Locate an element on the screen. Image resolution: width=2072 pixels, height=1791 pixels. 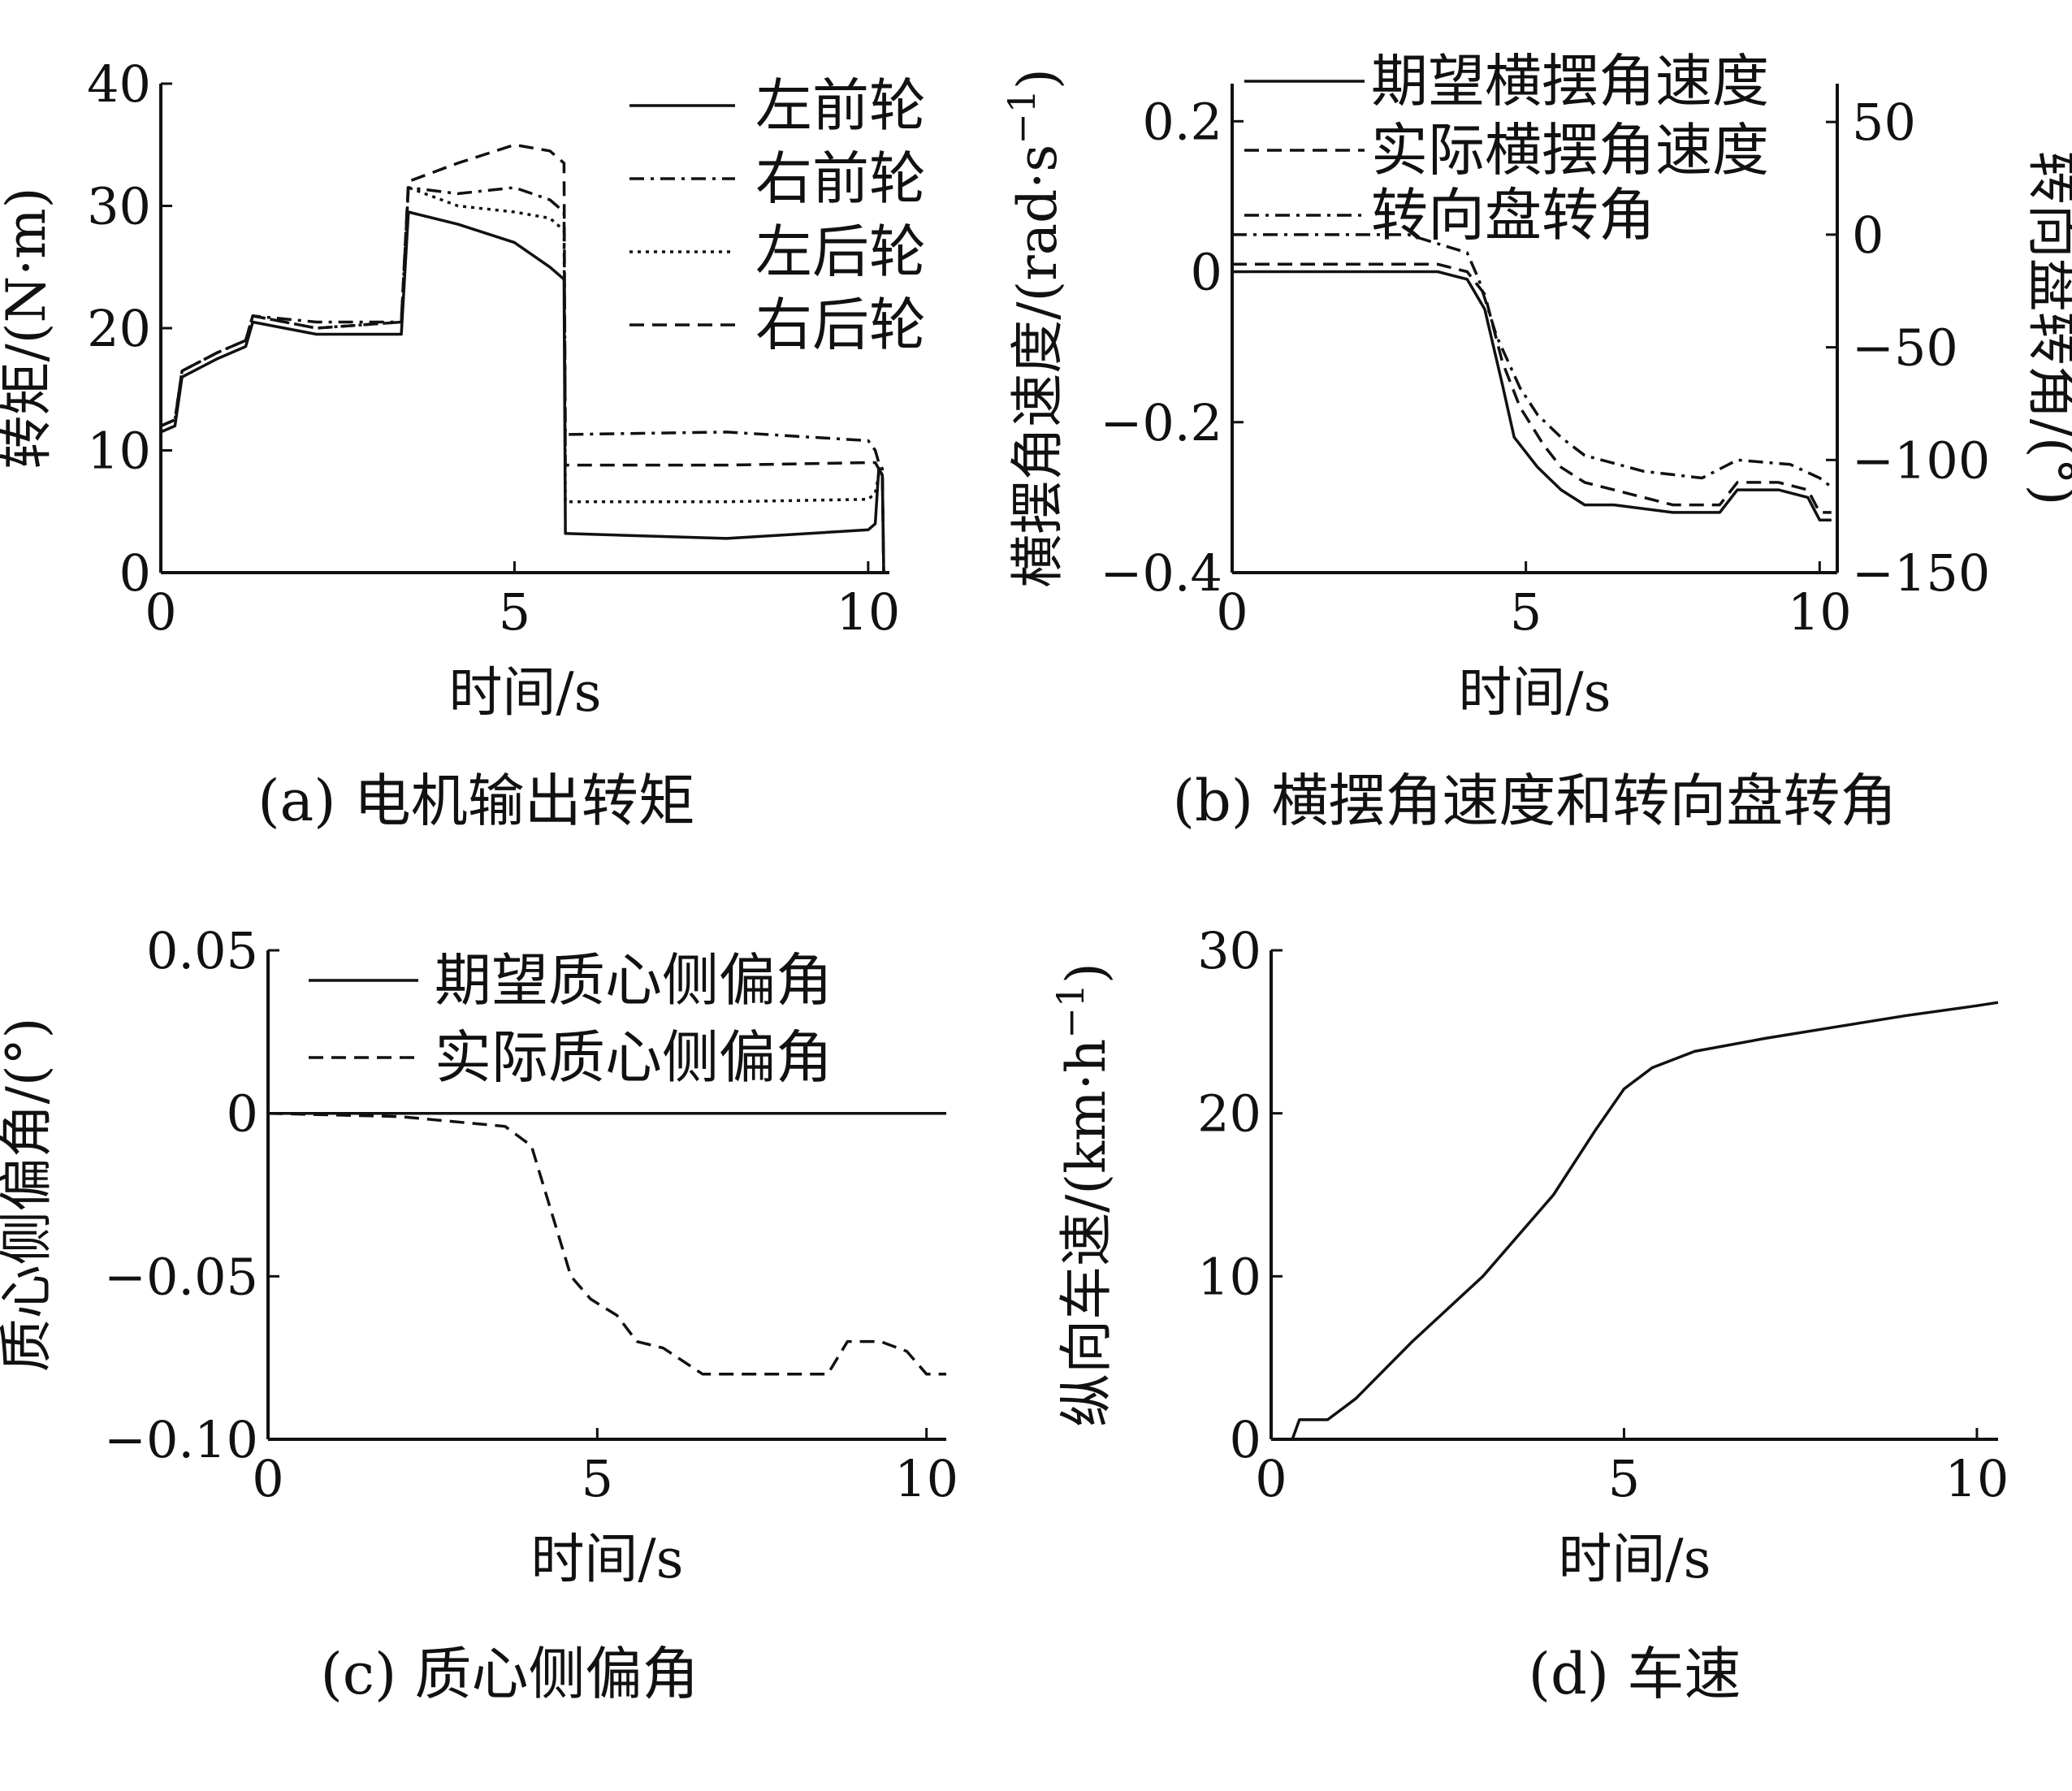
y-tick-label: 0.05 is located at coordinates (202, 950).